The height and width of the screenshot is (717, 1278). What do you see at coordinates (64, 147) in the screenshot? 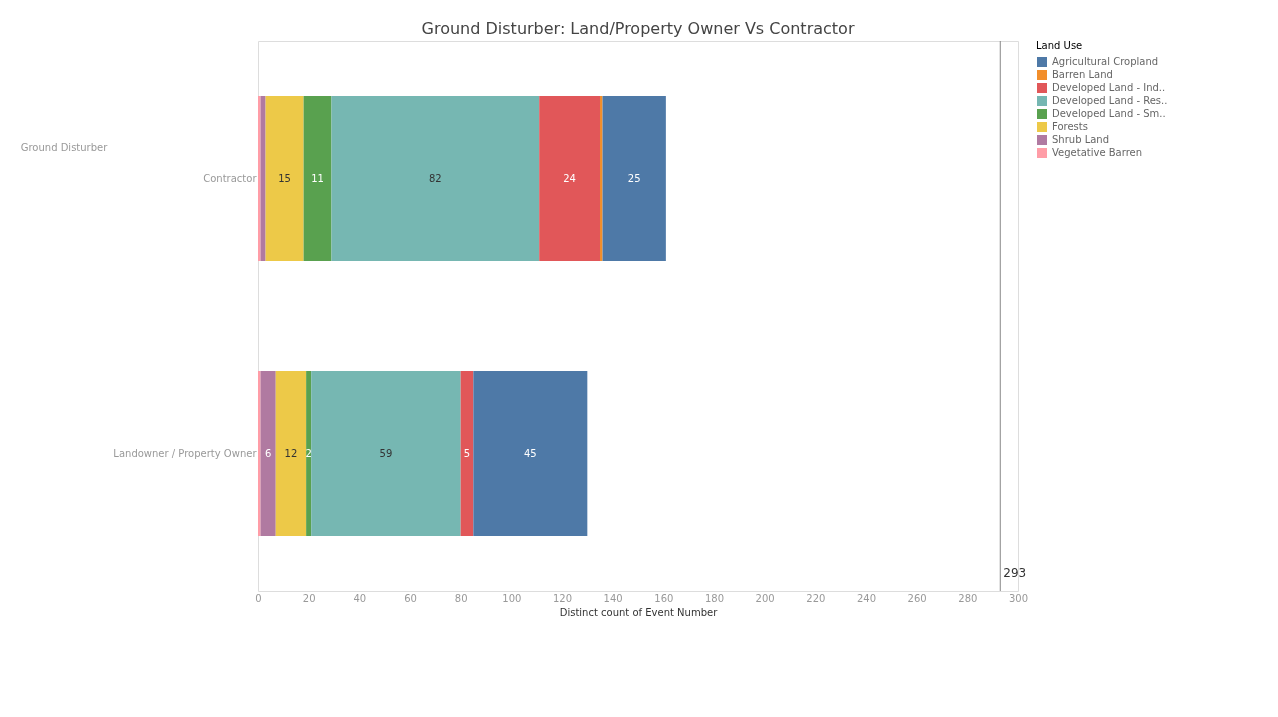
I see `y-axis-title: Ground Disturber` at bounding box center [64, 147].